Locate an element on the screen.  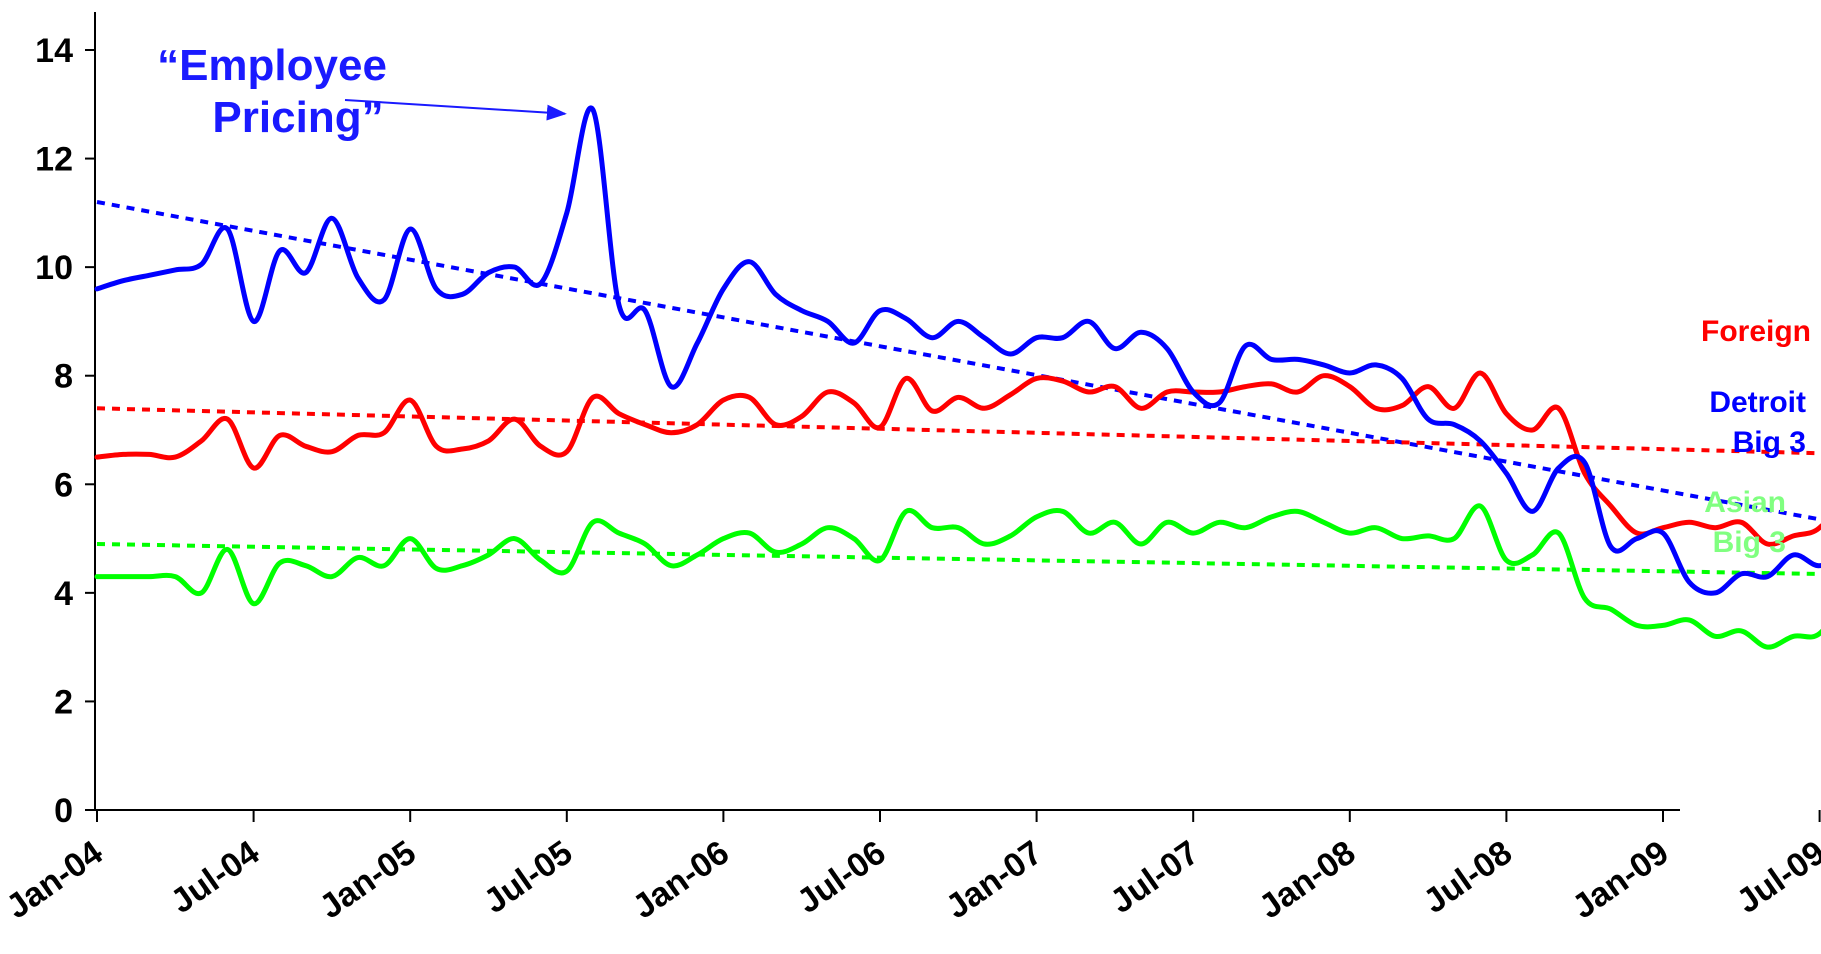
chart-annotations: “Employee Pricing” is located at coordinates (362, 91).